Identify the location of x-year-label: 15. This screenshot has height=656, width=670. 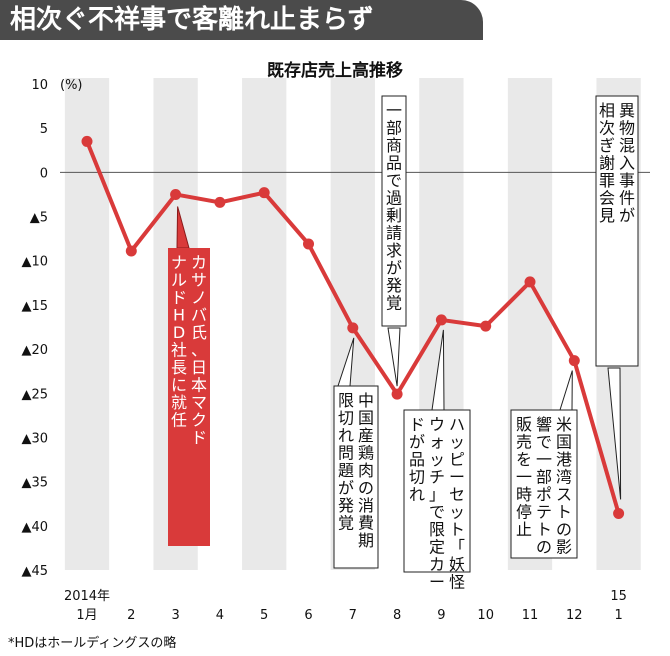
(618, 596).